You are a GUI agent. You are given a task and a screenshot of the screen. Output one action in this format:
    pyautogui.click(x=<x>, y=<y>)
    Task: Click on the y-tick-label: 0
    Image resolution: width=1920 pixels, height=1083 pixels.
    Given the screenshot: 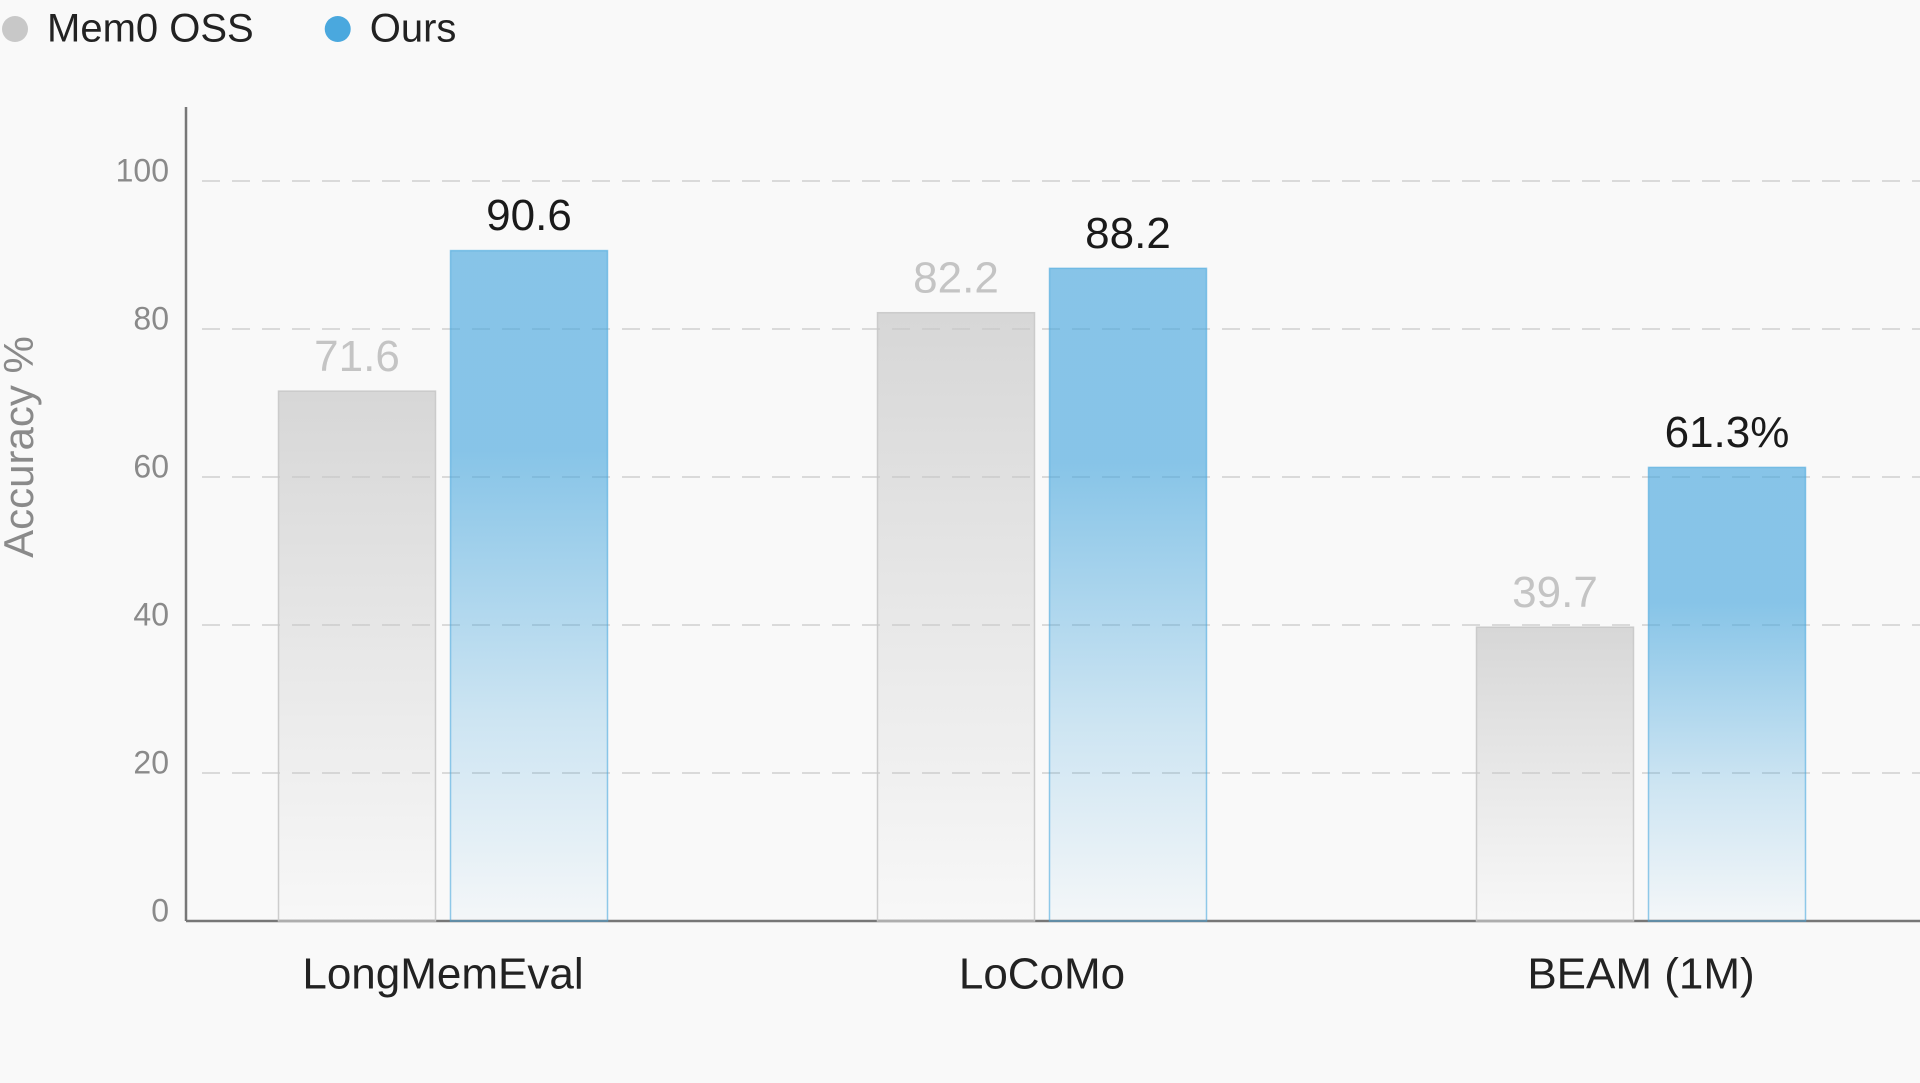 What is the action you would take?
    pyautogui.click(x=160, y=910)
    